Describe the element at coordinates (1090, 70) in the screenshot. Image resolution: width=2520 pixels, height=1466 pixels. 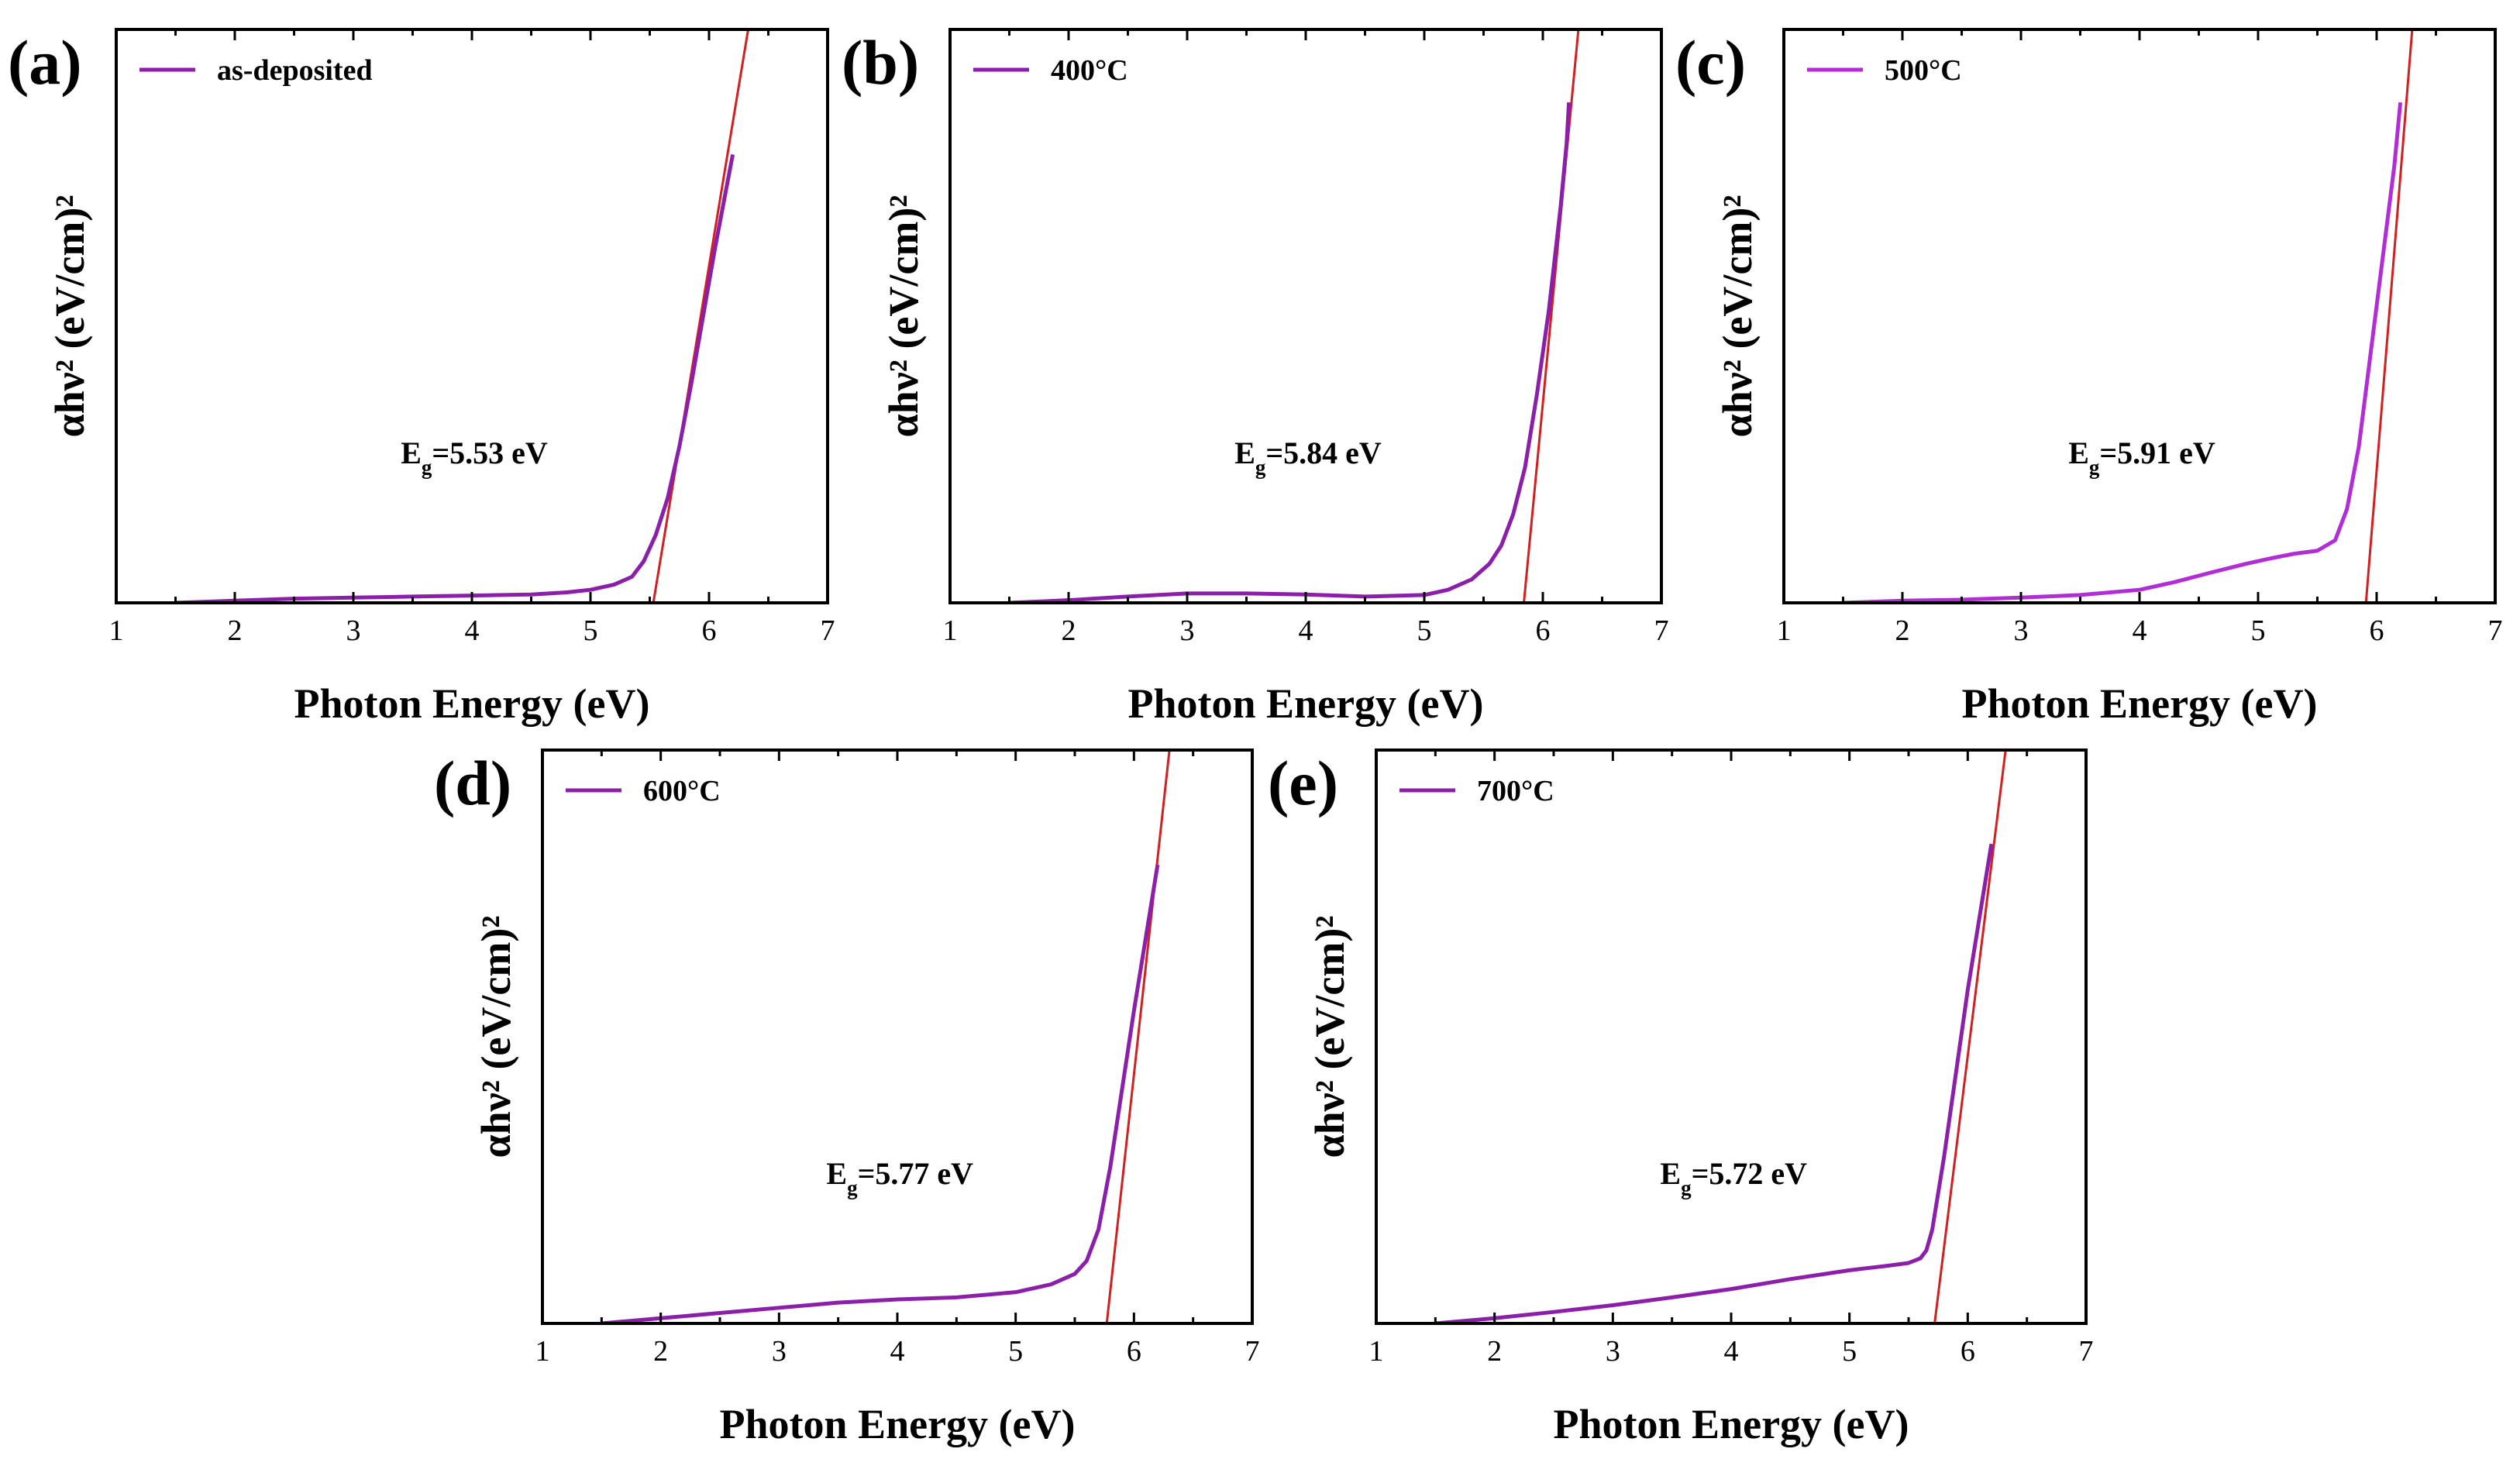
I see `legend-label: 400°C` at that location.